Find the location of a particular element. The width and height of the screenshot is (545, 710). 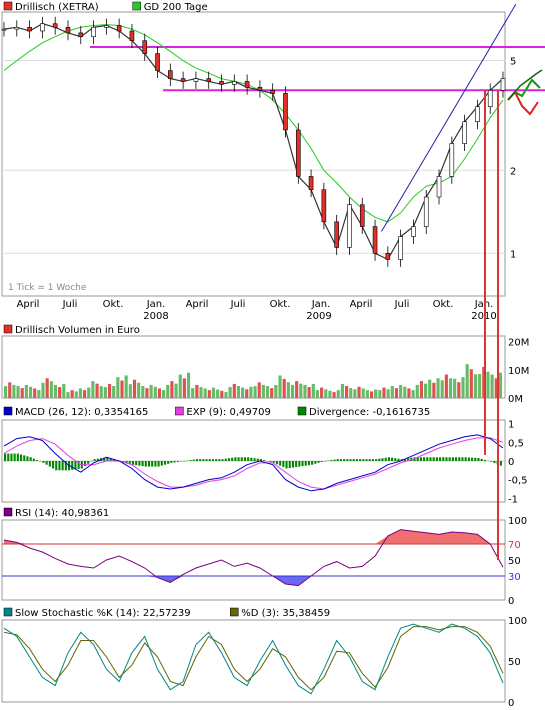

macd-line is located at coordinates (253, 463).